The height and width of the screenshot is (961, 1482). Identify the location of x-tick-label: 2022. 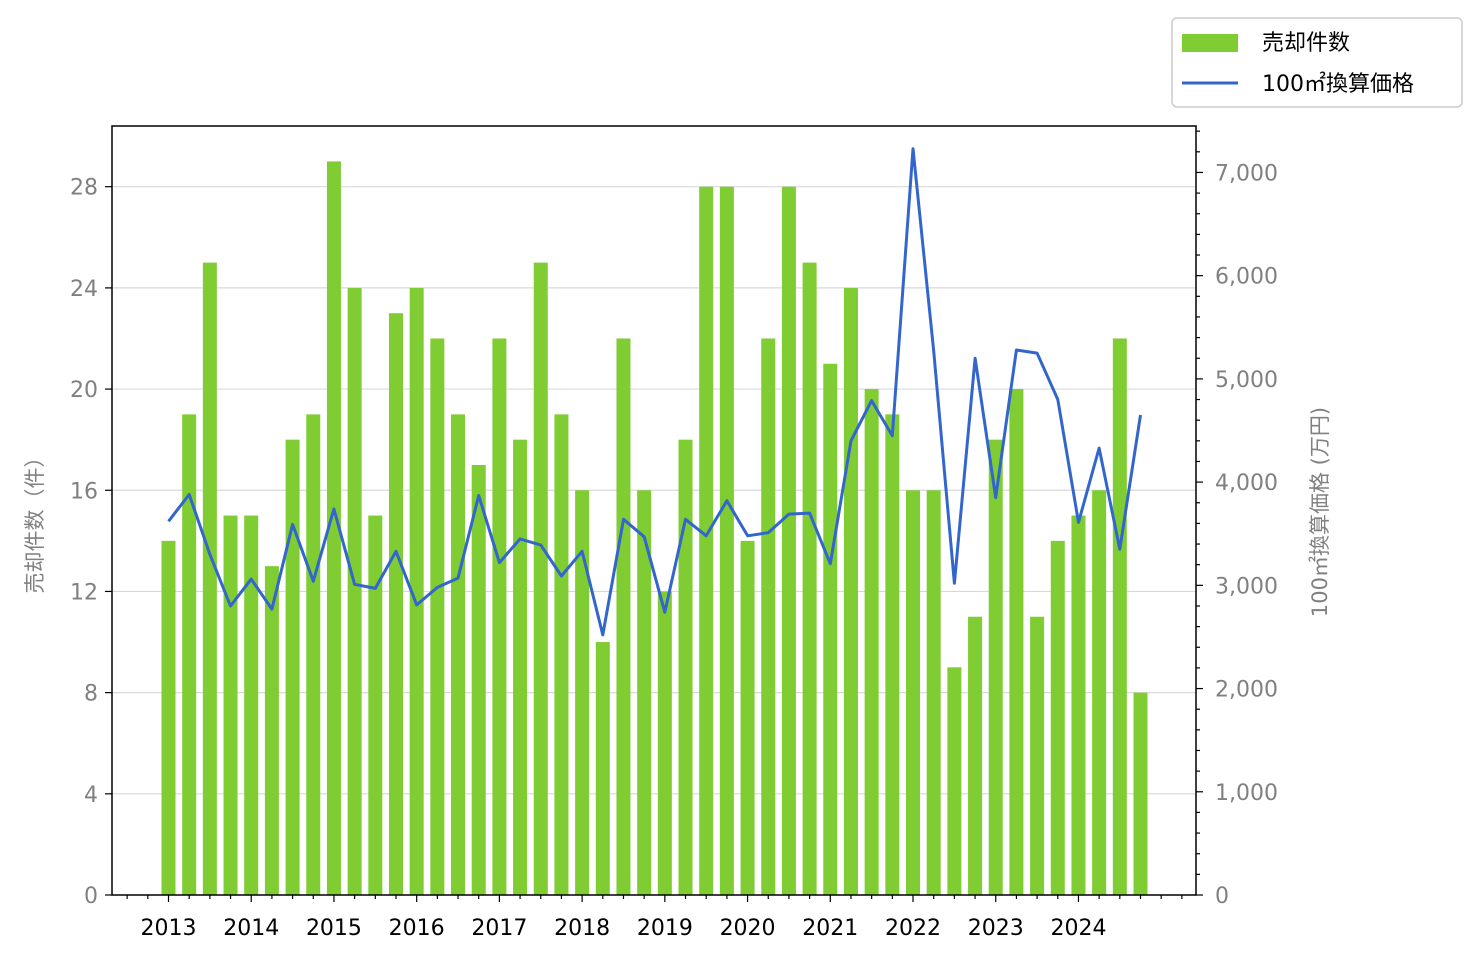
(913, 928).